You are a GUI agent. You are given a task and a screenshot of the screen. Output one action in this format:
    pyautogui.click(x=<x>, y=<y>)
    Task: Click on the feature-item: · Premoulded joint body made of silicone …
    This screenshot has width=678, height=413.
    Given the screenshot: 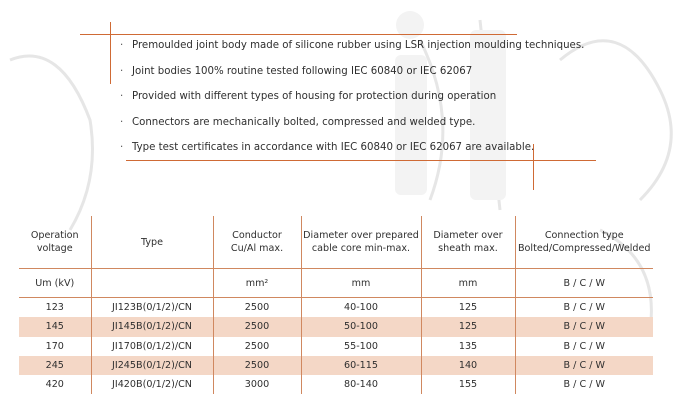 What is the action you would take?
    pyautogui.click(x=352, y=51)
    